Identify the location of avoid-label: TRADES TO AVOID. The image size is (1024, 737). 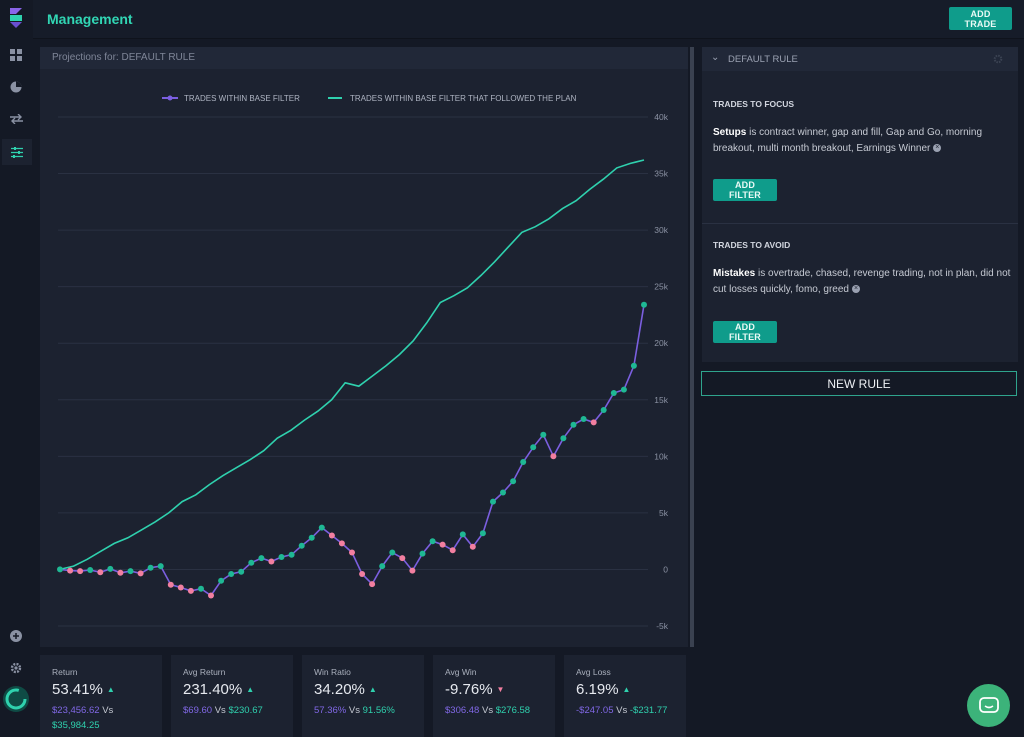
(752, 245).